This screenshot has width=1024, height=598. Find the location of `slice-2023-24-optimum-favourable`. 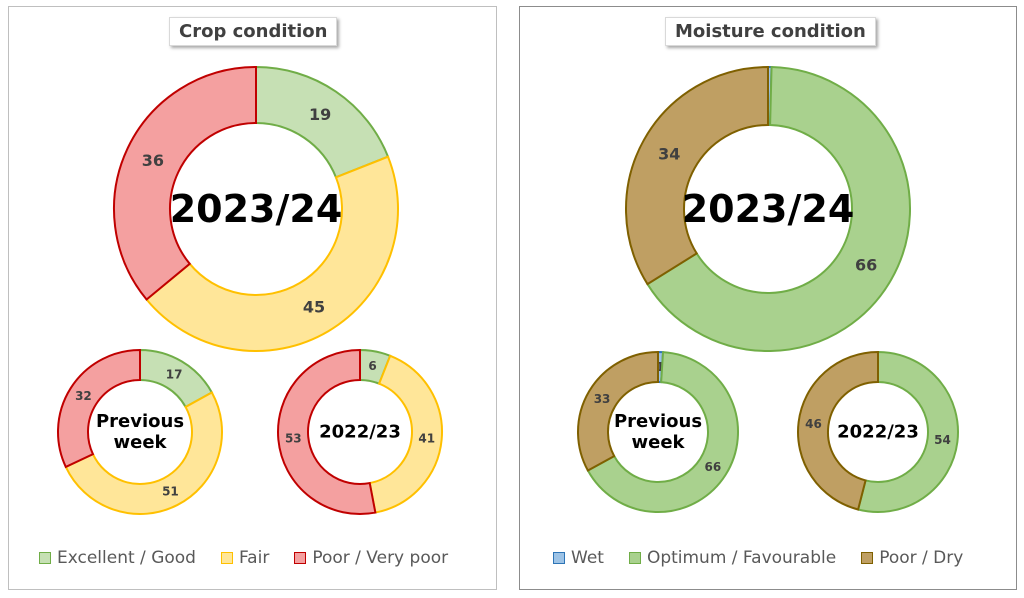

slice-2023-24-optimum-favourable is located at coordinates (778, 209).